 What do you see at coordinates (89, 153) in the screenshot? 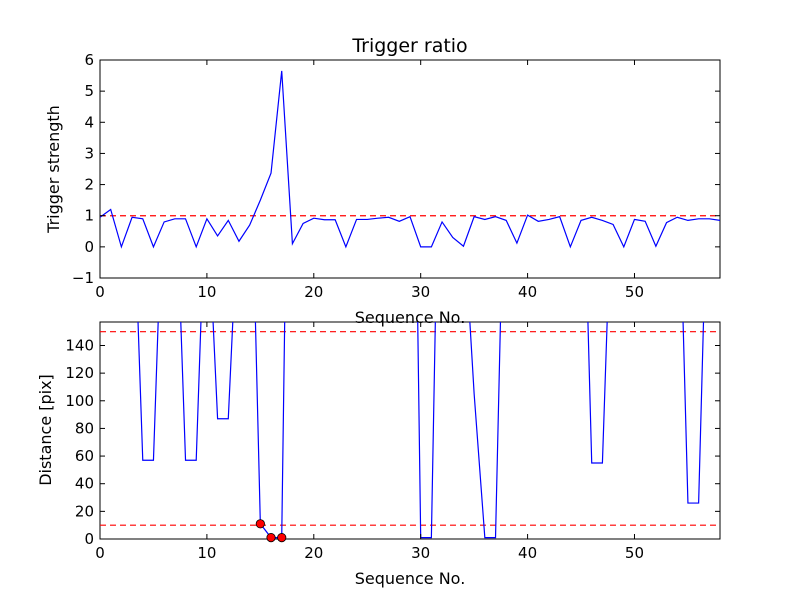
I see `y-tick-label: 3` at bounding box center [89, 153].